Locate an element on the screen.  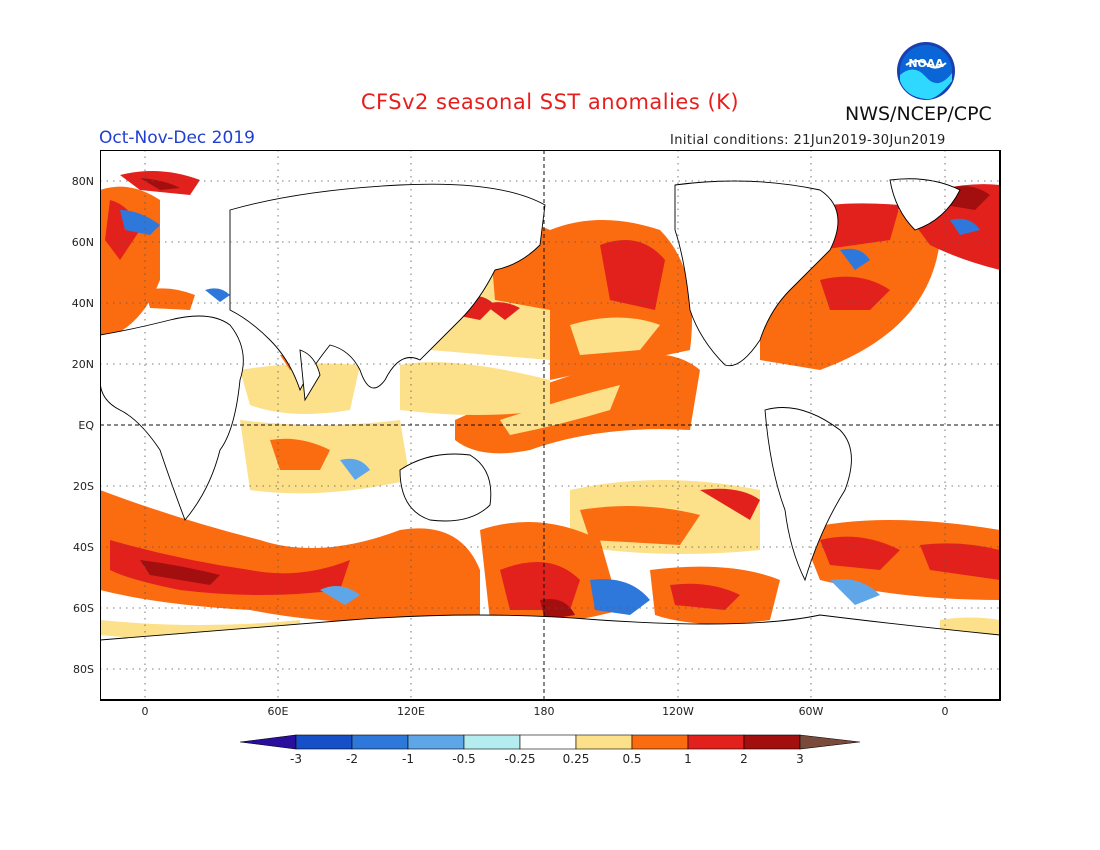
lon-label-60w: 60W is located at coordinates (811, 711).